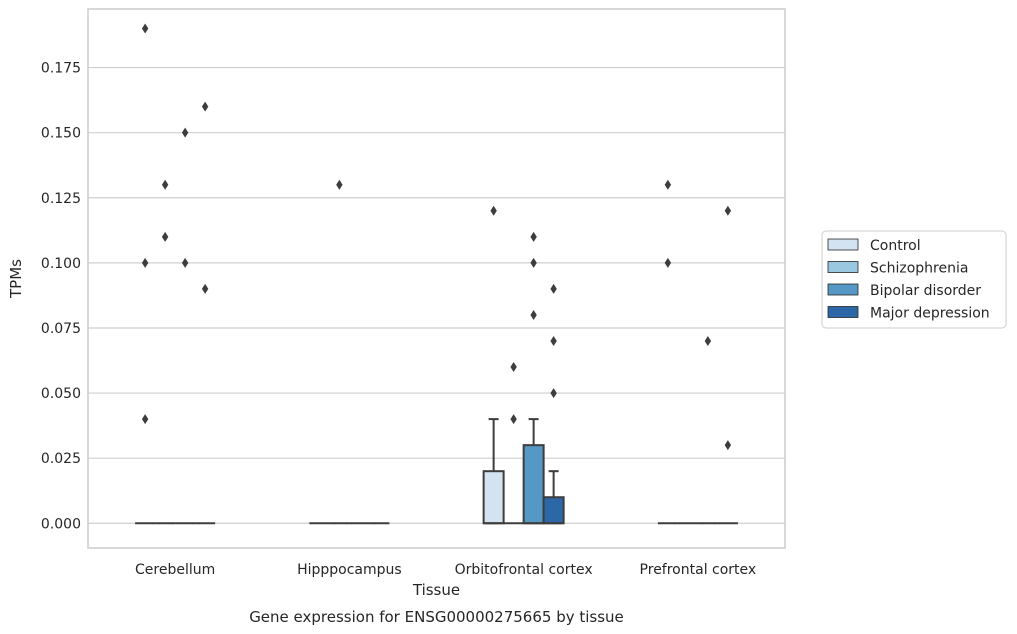  I want to click on legend-label-bipolar-disorder: Bipolar disorder, so click(925, 291).